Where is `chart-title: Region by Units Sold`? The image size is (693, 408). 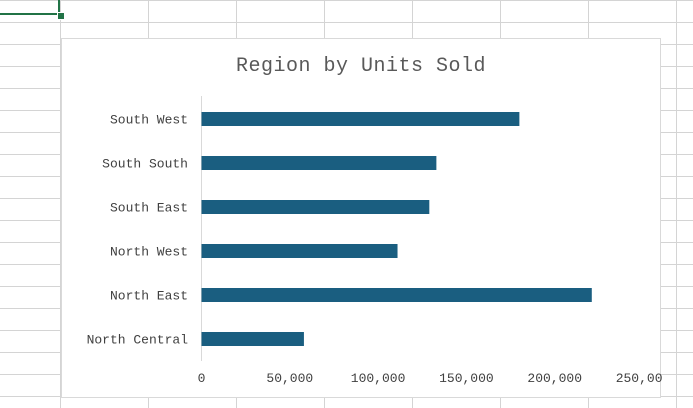 chart-title: Region by Units Sold is located at coordinates (361, 66).